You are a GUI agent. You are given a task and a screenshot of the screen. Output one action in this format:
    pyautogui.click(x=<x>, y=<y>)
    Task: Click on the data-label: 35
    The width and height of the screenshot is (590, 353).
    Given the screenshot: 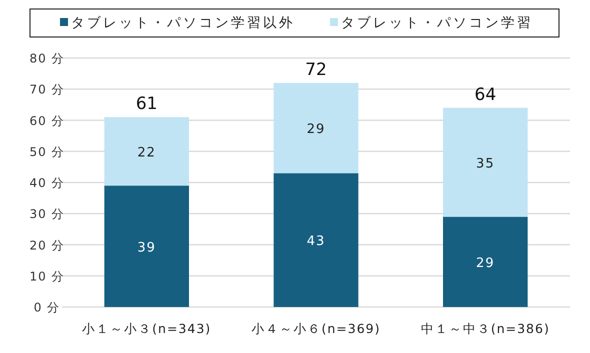 What is the action you would take?
    pyautogui.click(x=485, y=164)
    